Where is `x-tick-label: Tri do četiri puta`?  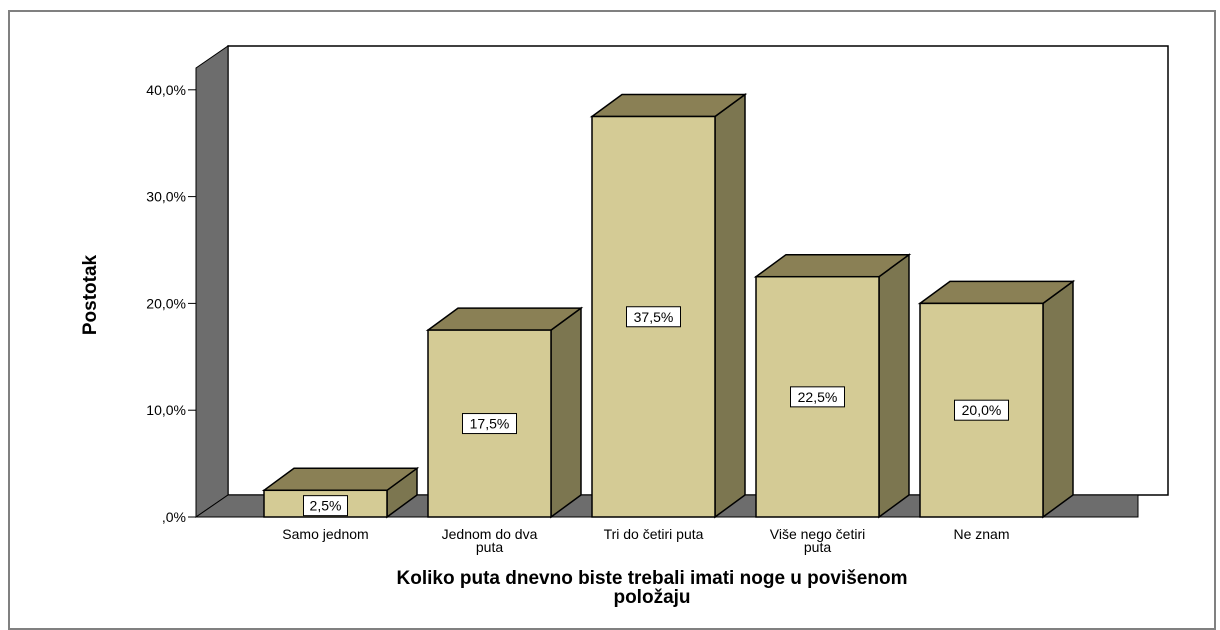 x-tick-label: Tri do četiri puta is located at coordinates (654, 534).